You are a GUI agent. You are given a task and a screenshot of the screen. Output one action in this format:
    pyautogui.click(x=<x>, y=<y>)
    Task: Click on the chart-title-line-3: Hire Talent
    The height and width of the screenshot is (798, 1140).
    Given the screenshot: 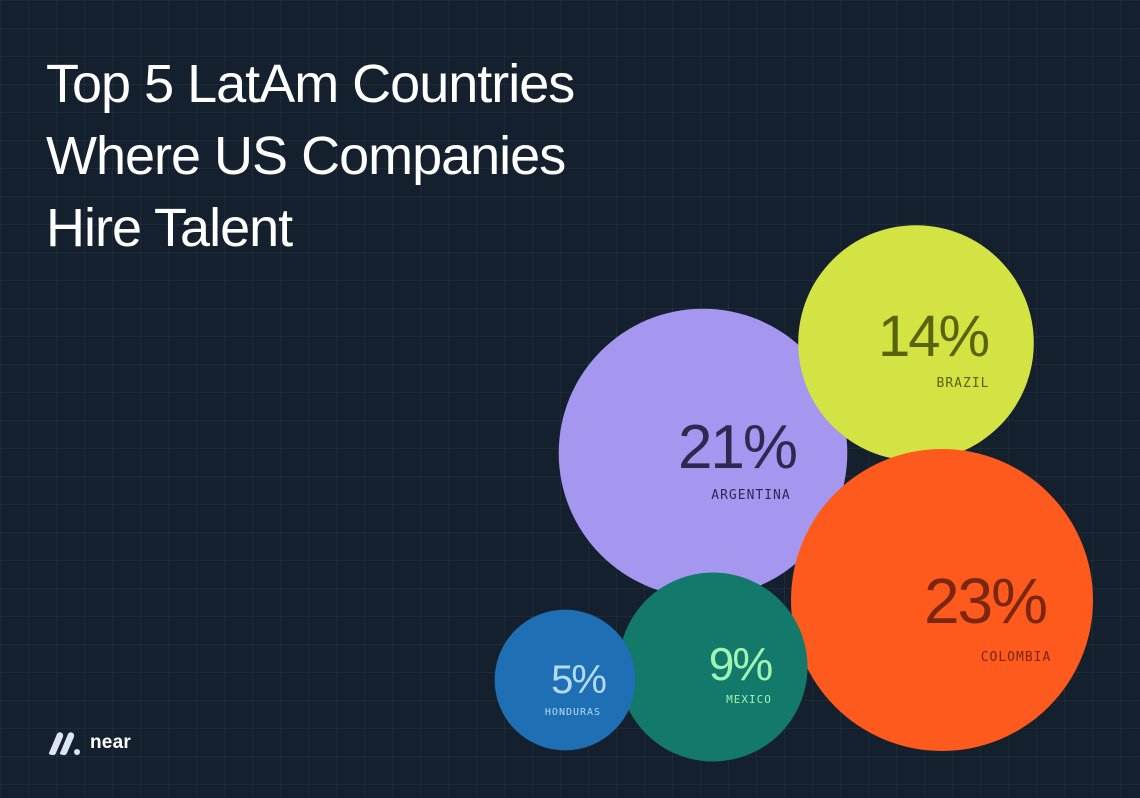 What is the action you would take?
    pyautogui.click(x=169, y=228)
    